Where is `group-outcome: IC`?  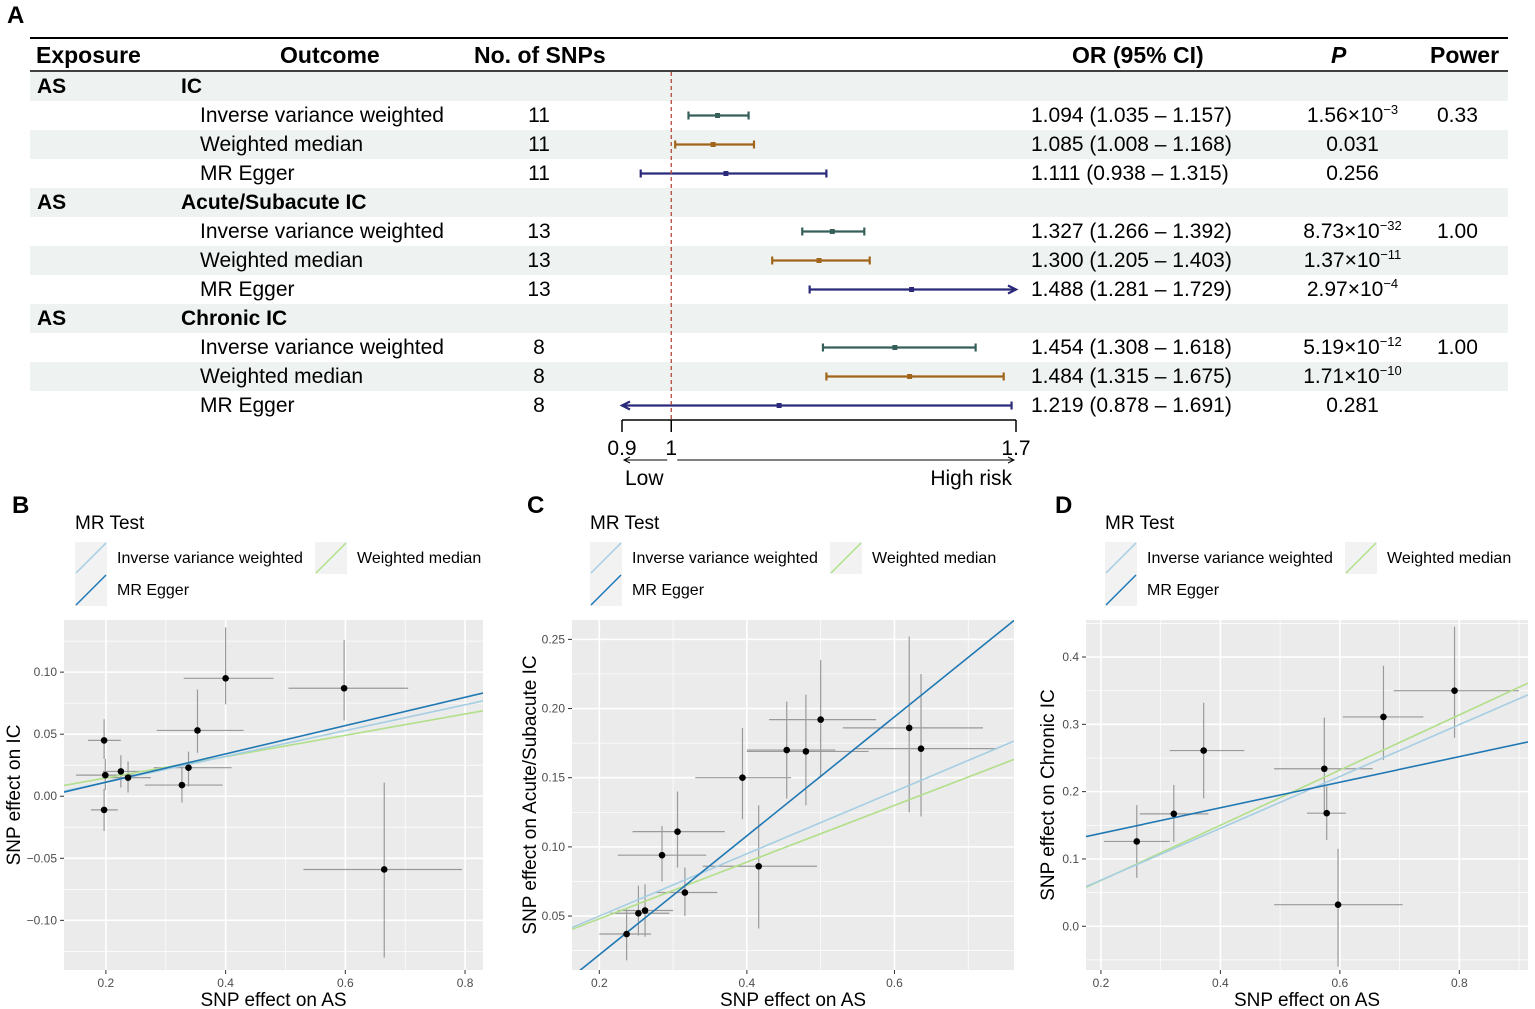
group-outcome: IC is located at coordinates (191, 86).